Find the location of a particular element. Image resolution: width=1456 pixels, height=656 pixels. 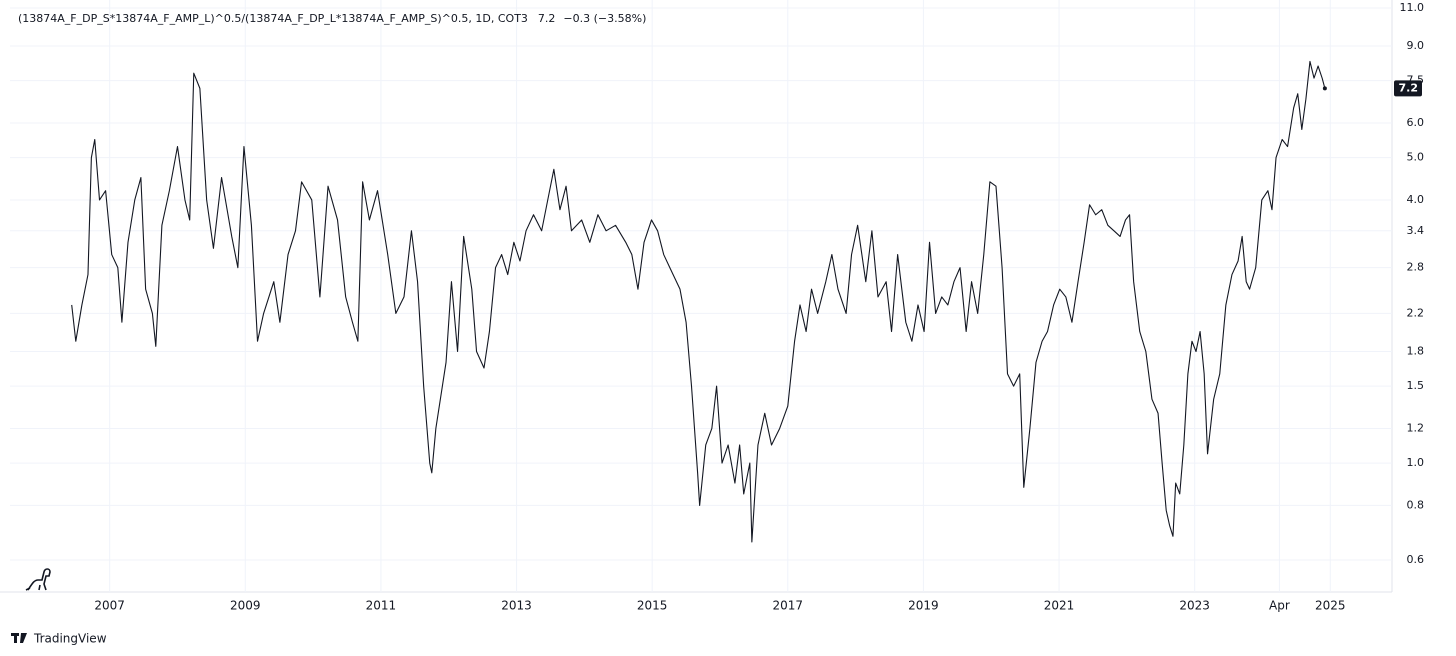

dino-logo is located at coordinates (38, 579).